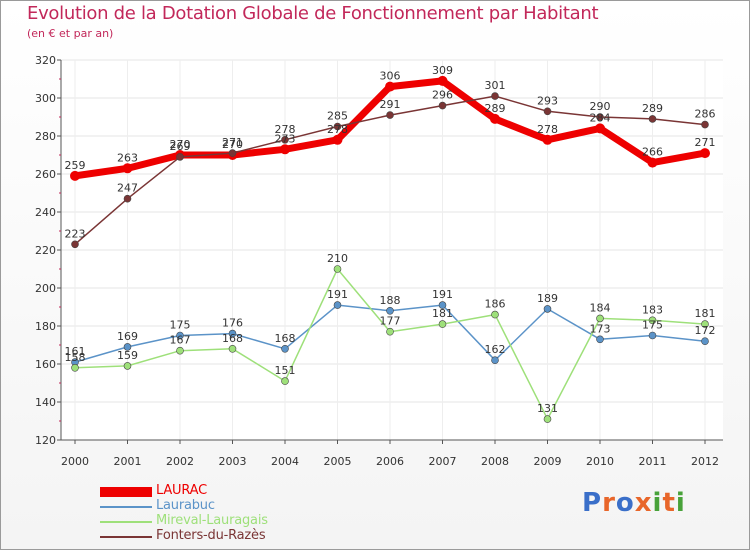 This screenshot has width=750, height=550. What do you see at coordinates (128, 461) in the screenshot?
I see `x-tick-label: 2001` at bounding box center [128, 461].